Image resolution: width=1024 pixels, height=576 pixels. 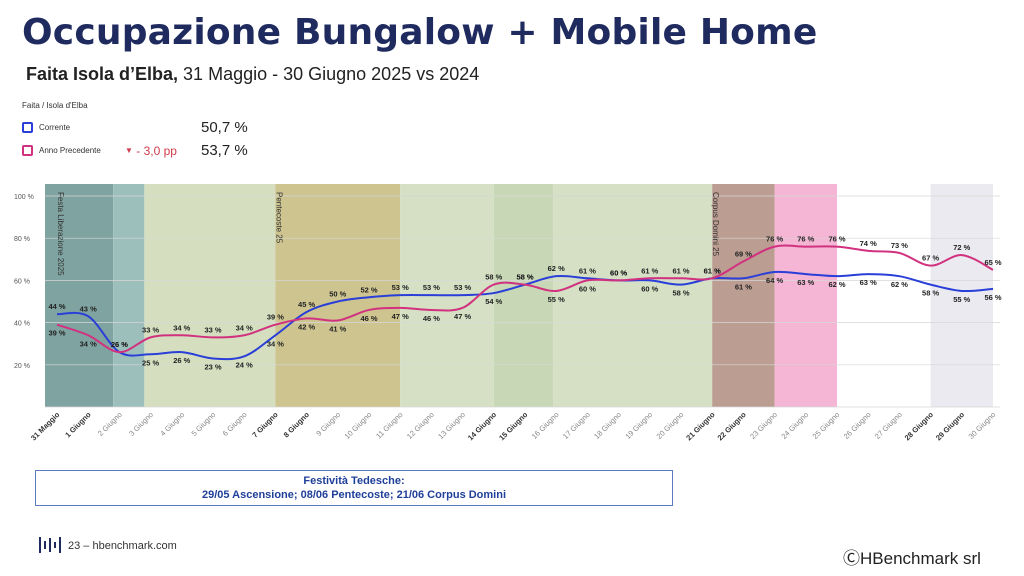 I want to click on data-label: 45 %, so click(x=306, y=304).